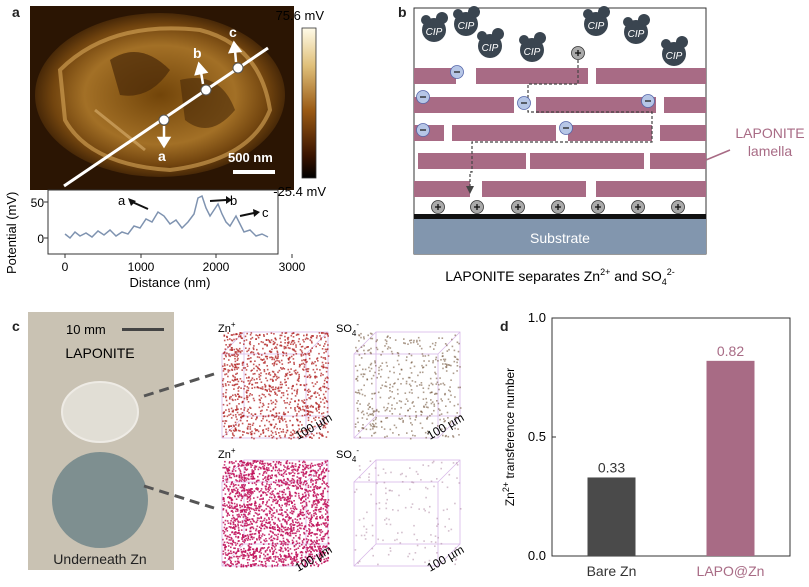 This screenshot has width=809, height=587. Describe the element at coordinates (446, 426) in the screenshot. I see `scale-100-2: 100 µm` at that location.